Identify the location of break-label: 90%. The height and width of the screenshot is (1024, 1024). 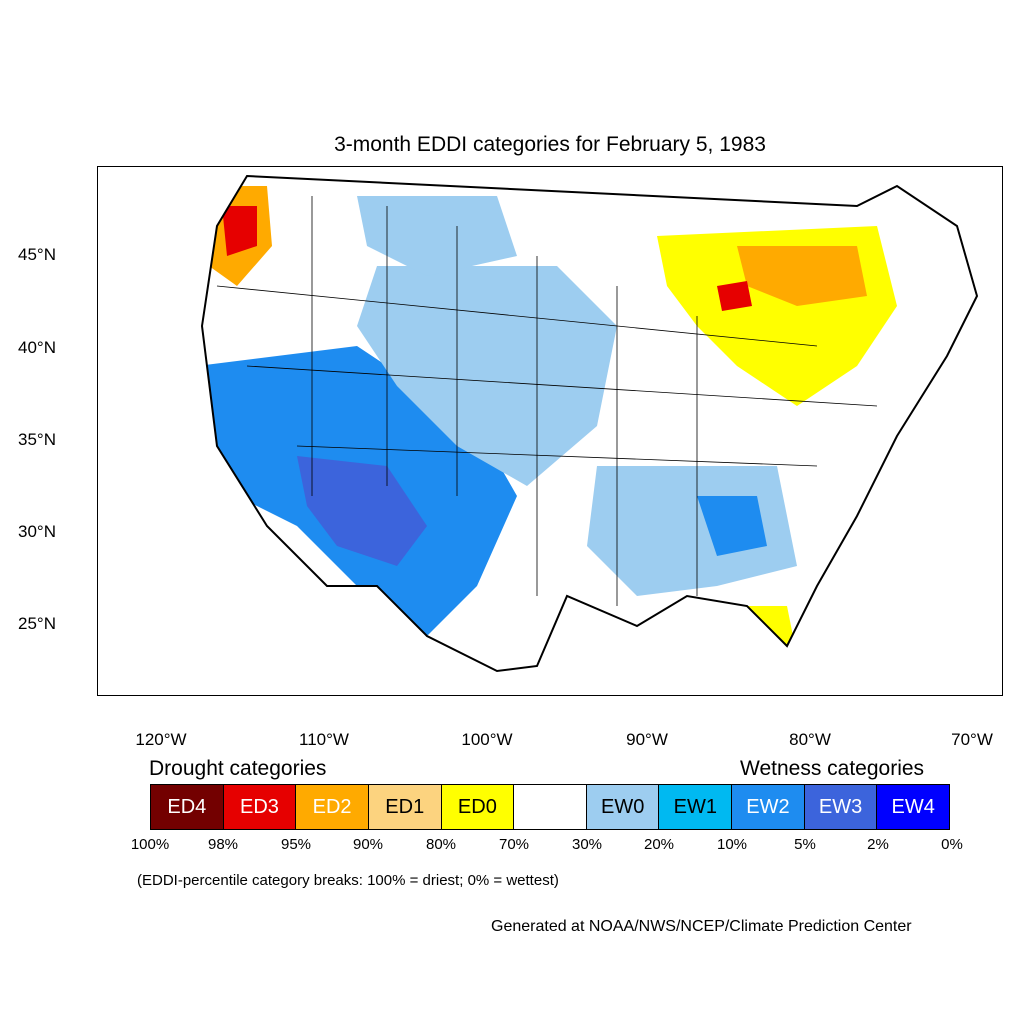
(368, 844).